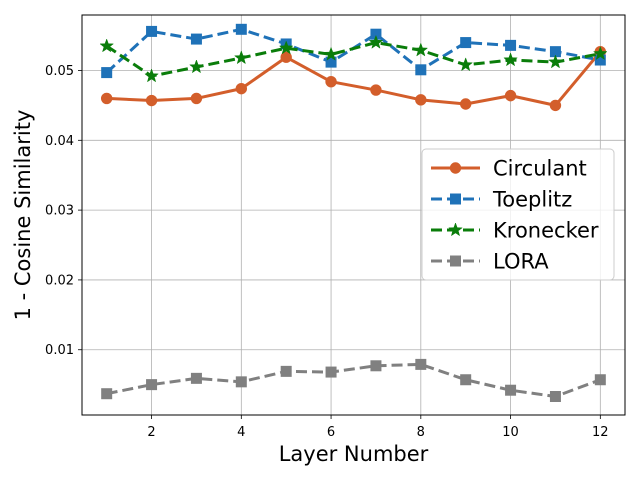  Describe the element at coordinates (59, 211) in the screenshot. I see `y-tick-label: 0.03` at that location.